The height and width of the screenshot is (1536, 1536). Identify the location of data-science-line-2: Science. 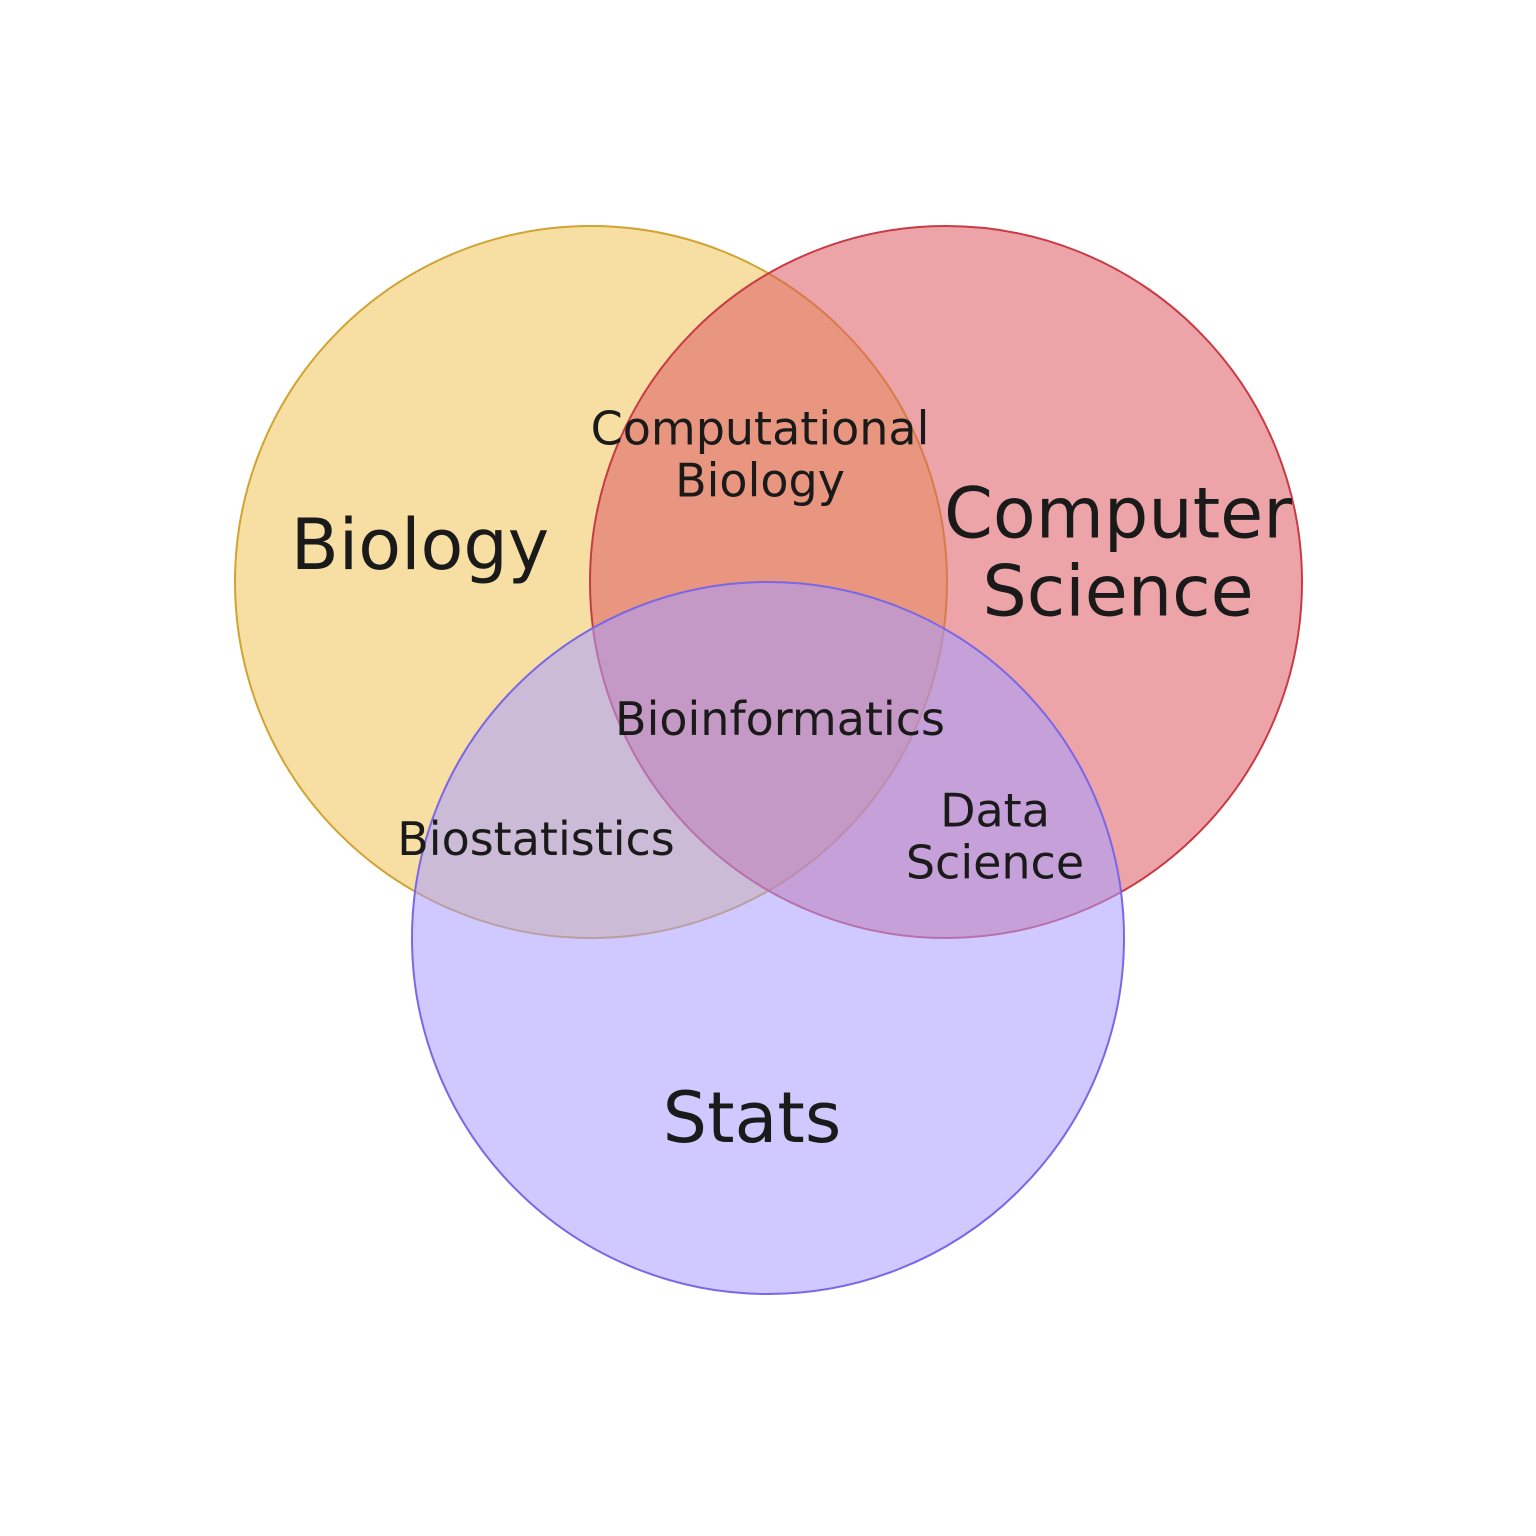
(995, 862).